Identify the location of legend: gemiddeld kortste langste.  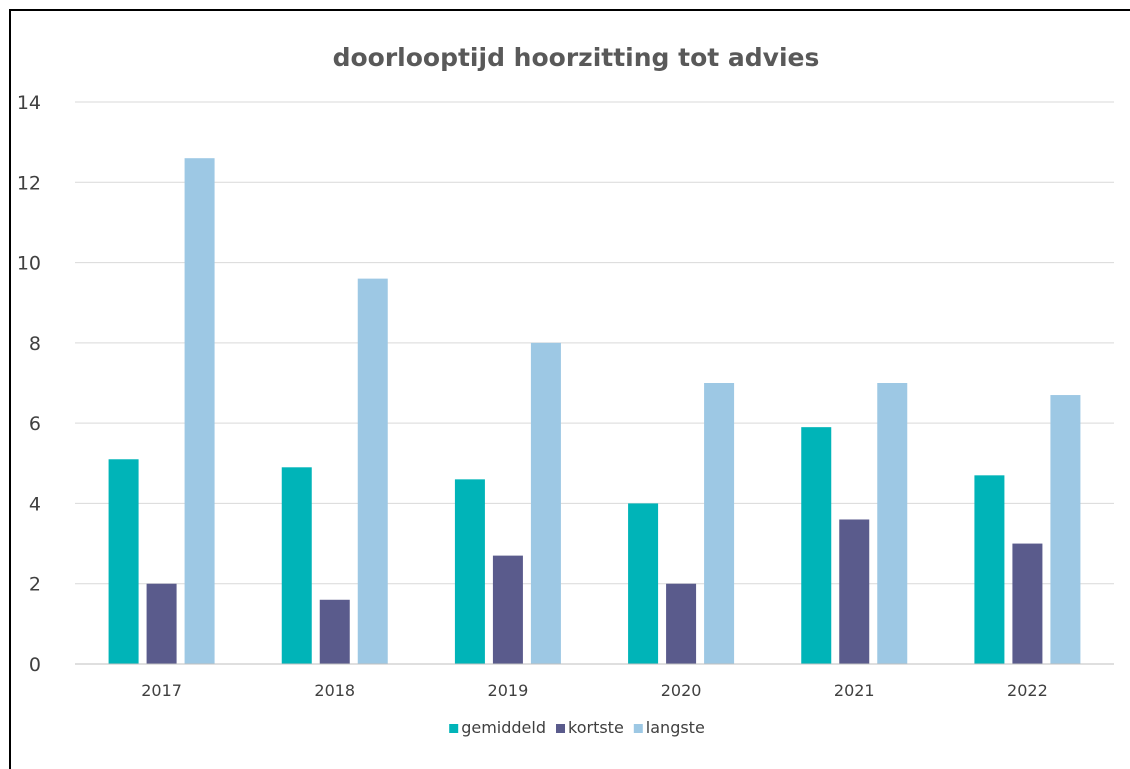
(577, 727).